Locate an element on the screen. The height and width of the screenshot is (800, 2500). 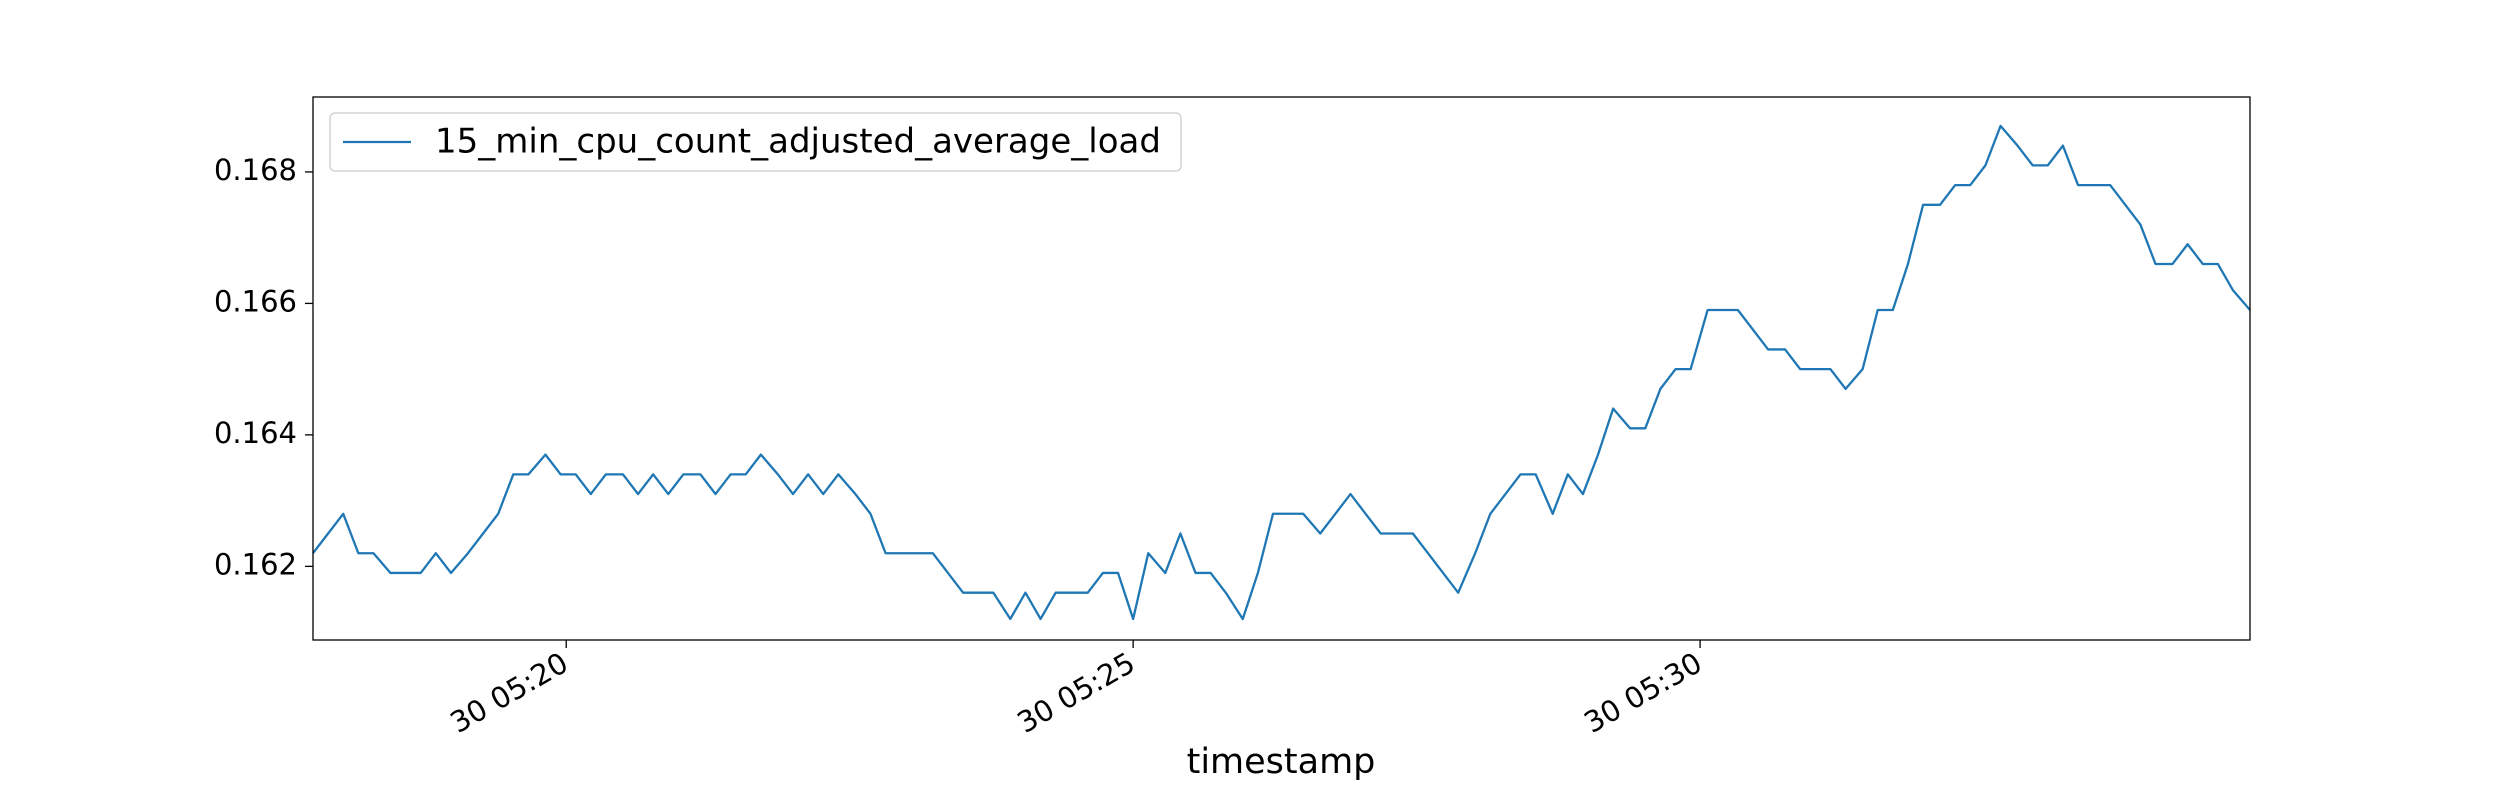
y-tick-label: 0.164 is located at coordinates (255, 433).